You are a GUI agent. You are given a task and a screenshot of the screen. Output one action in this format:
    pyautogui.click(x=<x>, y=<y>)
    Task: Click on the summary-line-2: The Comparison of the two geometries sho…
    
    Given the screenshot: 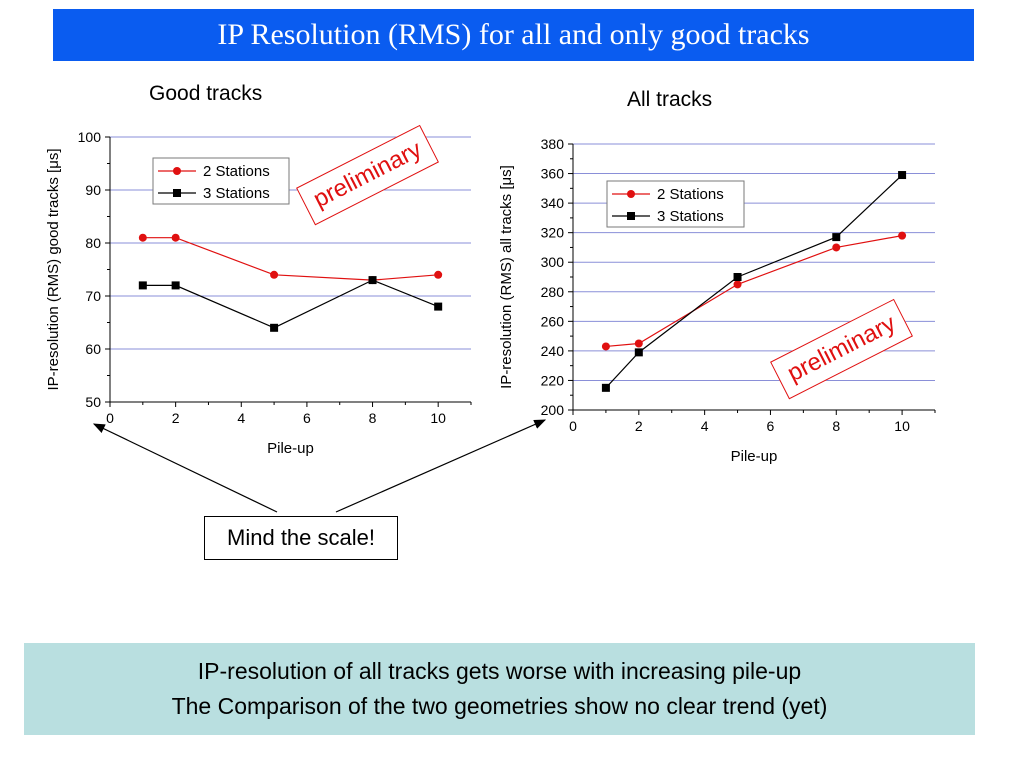 What is the action you would take?
    pyautogui.click(x=499, y=706)
    